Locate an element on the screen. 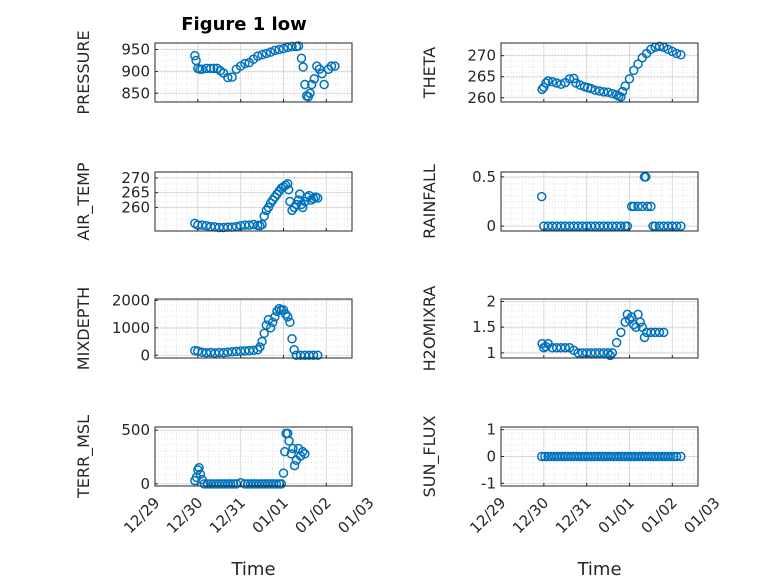 This screenshot has width=778, height=583. y-axis-label: THETA is located at coordinates (429, 73).